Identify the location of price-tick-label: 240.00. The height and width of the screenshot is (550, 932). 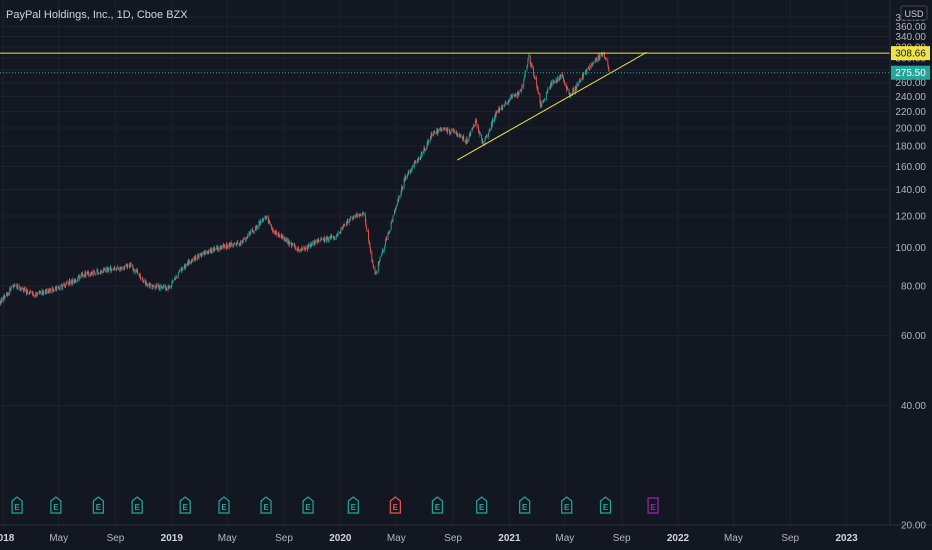
(910, 97).